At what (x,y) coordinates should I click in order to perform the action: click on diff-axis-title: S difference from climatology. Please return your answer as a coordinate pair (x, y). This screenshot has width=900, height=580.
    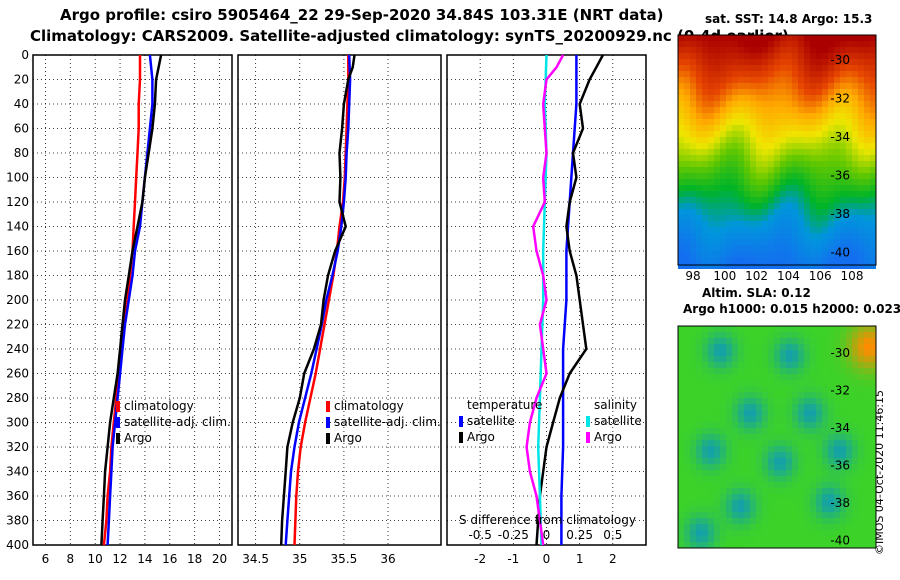
    Looking at the image, I should click on (547, 520).